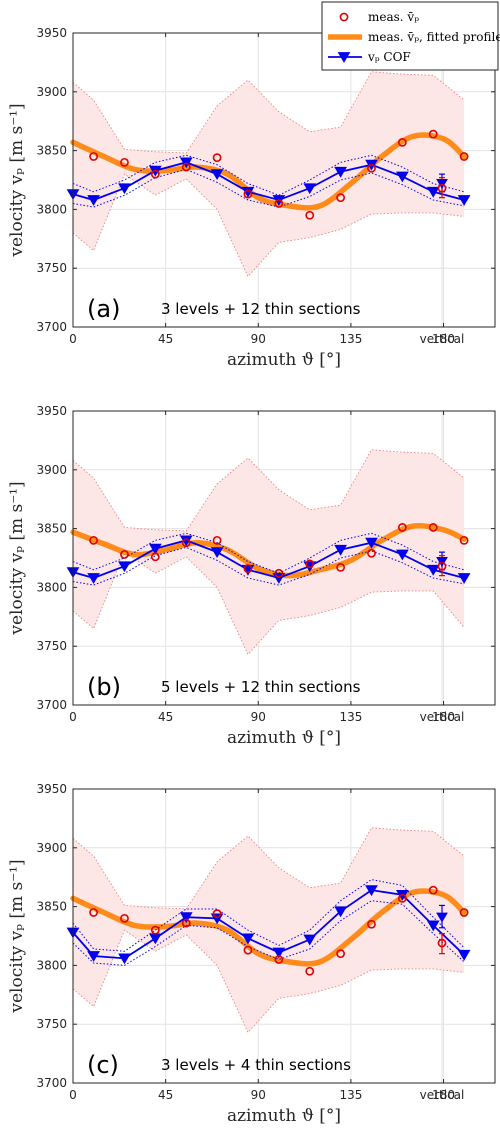 The width and height of the screenshot is (500, 1136). What do you see at coordinates (344, 57) in the screenshot?
I see `legend-cof-marker` at bounding box center [344, 57].